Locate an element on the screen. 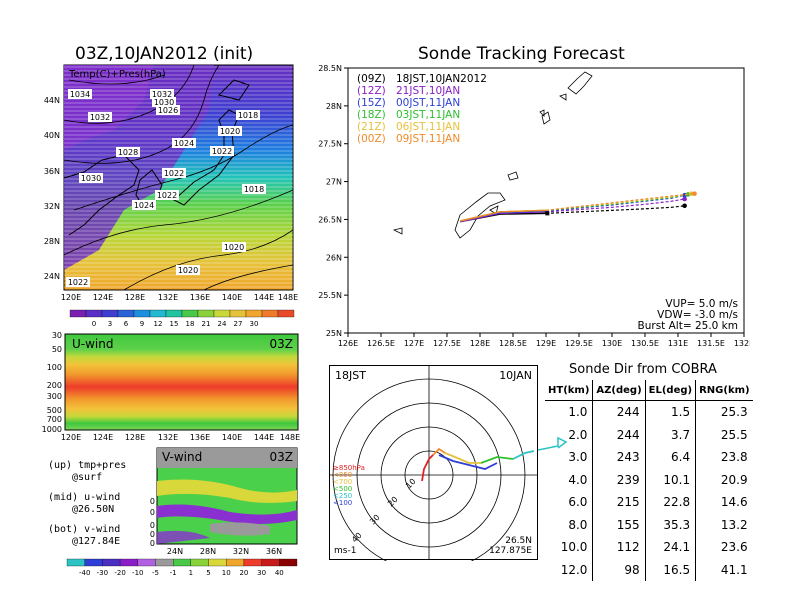 The height and width of the screenshot is (612, 792). x-tick-label: 130.5E is located at coordinates (645, 343).